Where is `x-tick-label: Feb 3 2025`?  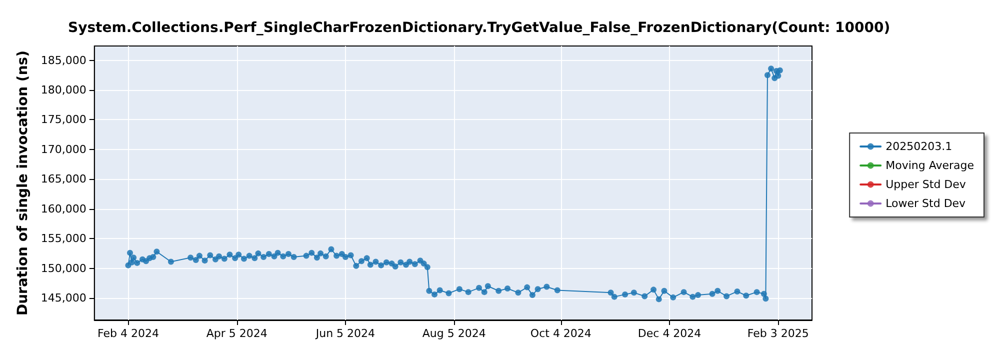
x-tick-label: Feb 3 2025 is located at coordinates (778, 333).